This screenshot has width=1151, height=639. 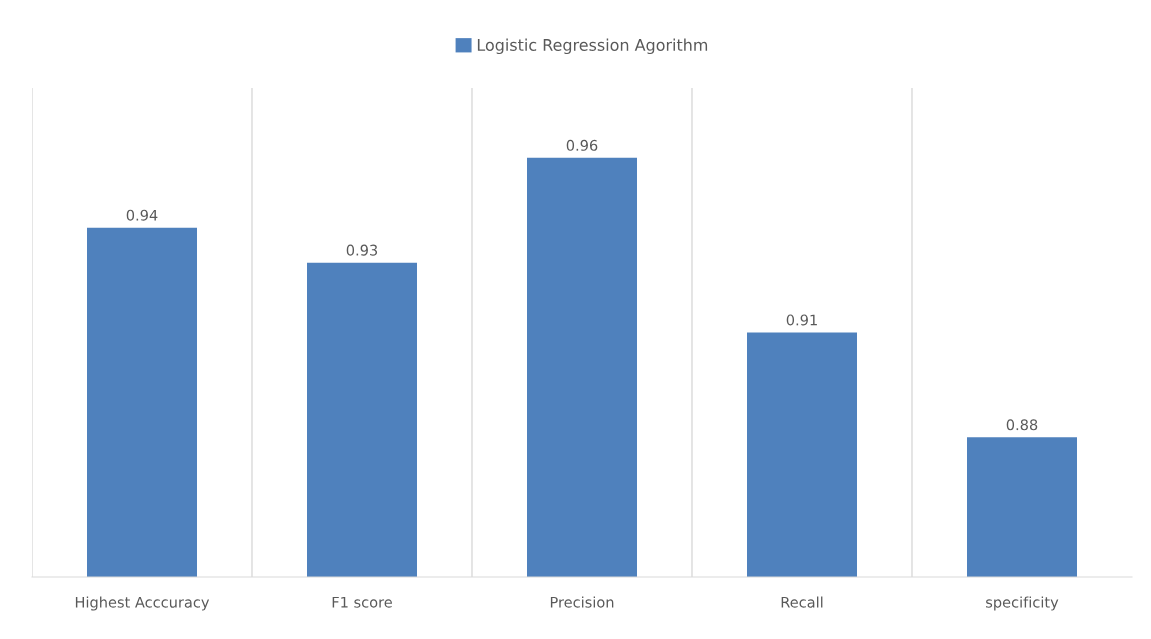 What do you see at coordinates (582, 602) in the screenshot?
I see `x-tick-label: Precision` at bounding box center [582, 602].